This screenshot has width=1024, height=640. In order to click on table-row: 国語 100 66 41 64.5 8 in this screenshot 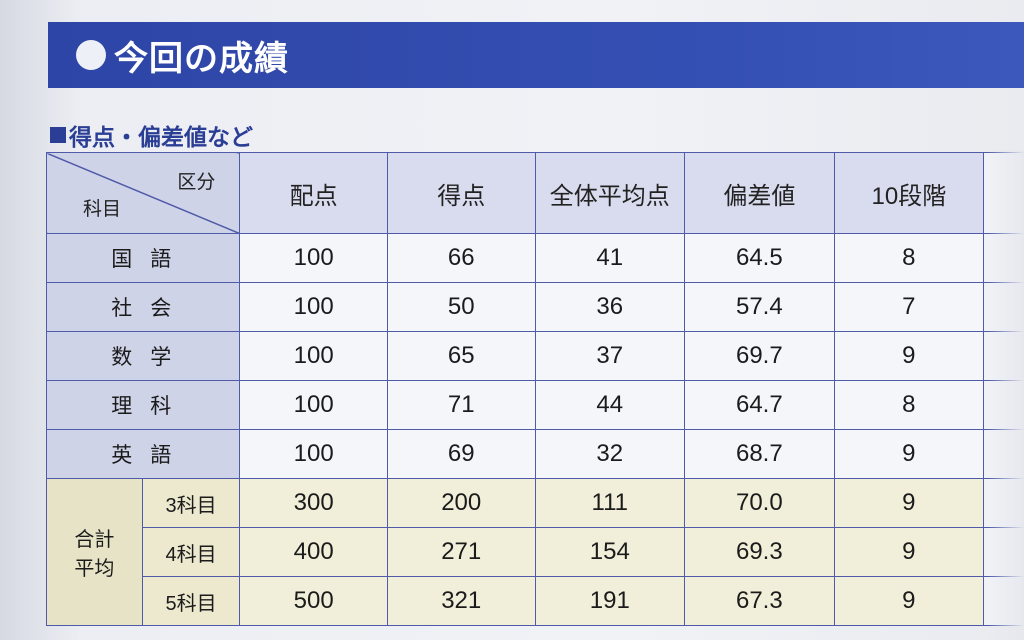, I will do `click(534, 258)`.